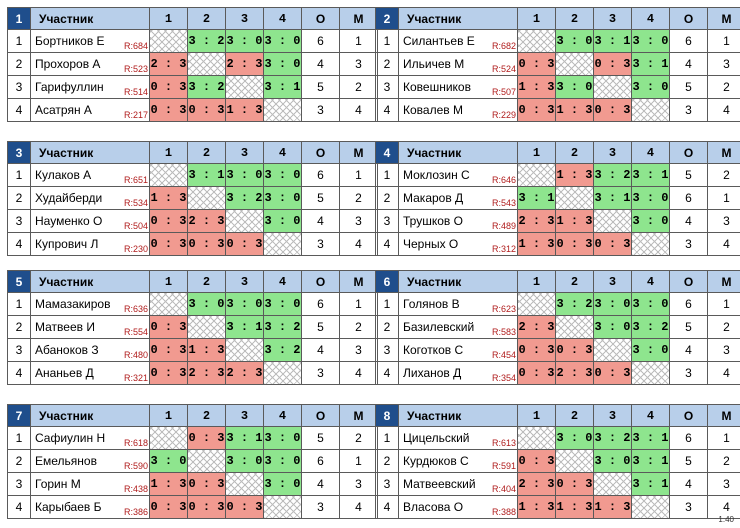 This screenshot has width=740, height=528. Describe the element at coordinates (244, 415) in the screenshot. I see `column-header: 3` at that location.